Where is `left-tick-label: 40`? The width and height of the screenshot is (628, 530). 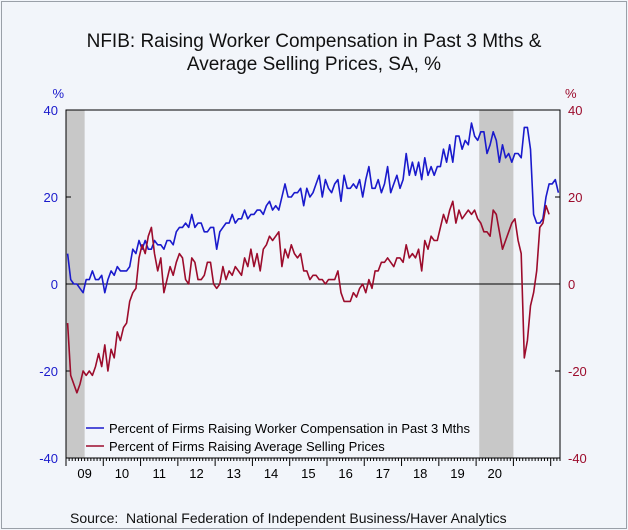 left-tick-label: 40 is located at coordinates (51, 110).